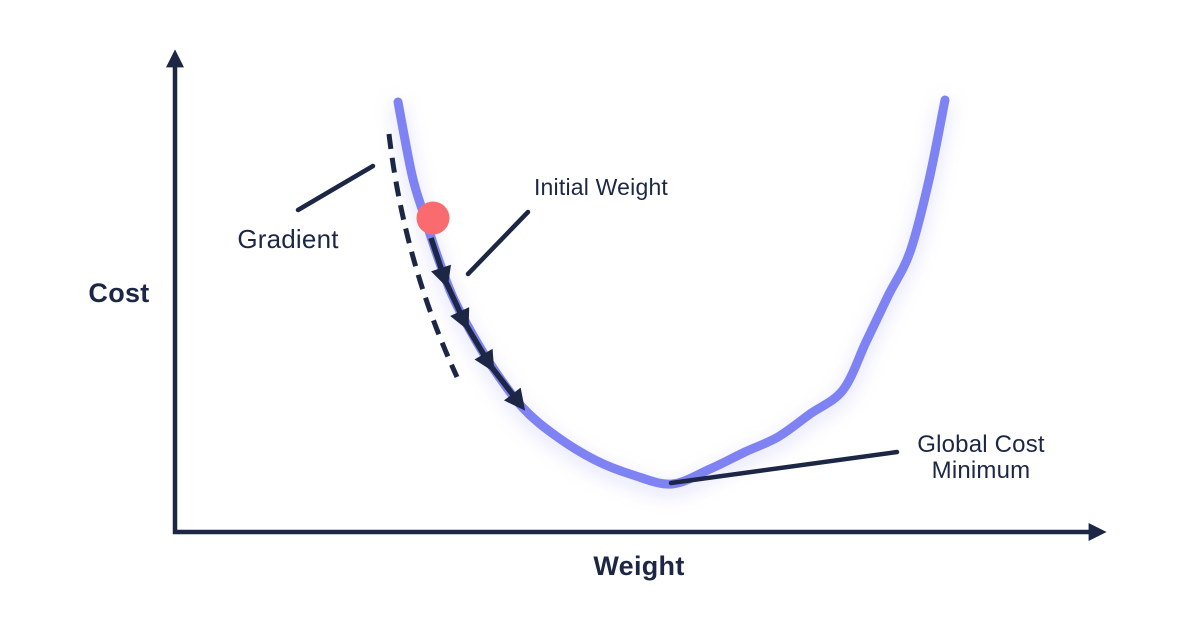 This screenshot has height=630, width=1200. What do you see at coordinates (423, 256) in the screenshot?
I see `gradient-tangent-dashed-line` at bounding box center [423, 256].